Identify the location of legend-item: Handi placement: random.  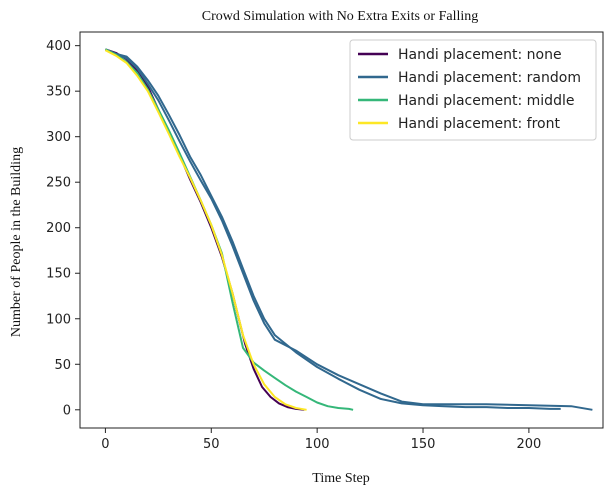
(469, 78).